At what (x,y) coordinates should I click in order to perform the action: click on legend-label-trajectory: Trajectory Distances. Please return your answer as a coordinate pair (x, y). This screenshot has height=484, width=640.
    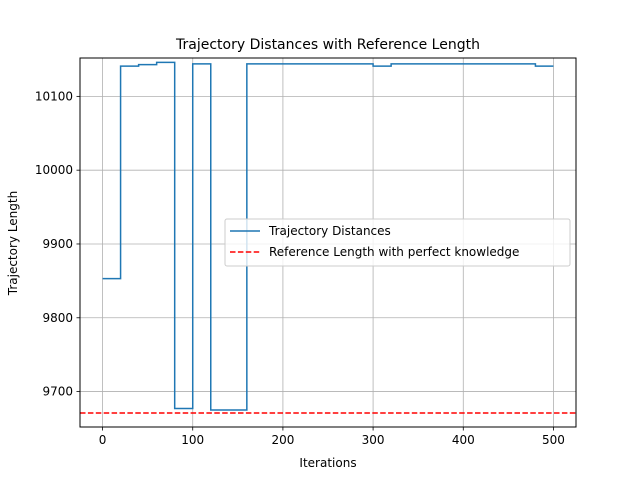
    Looking at the image, I should click on (329, 231).